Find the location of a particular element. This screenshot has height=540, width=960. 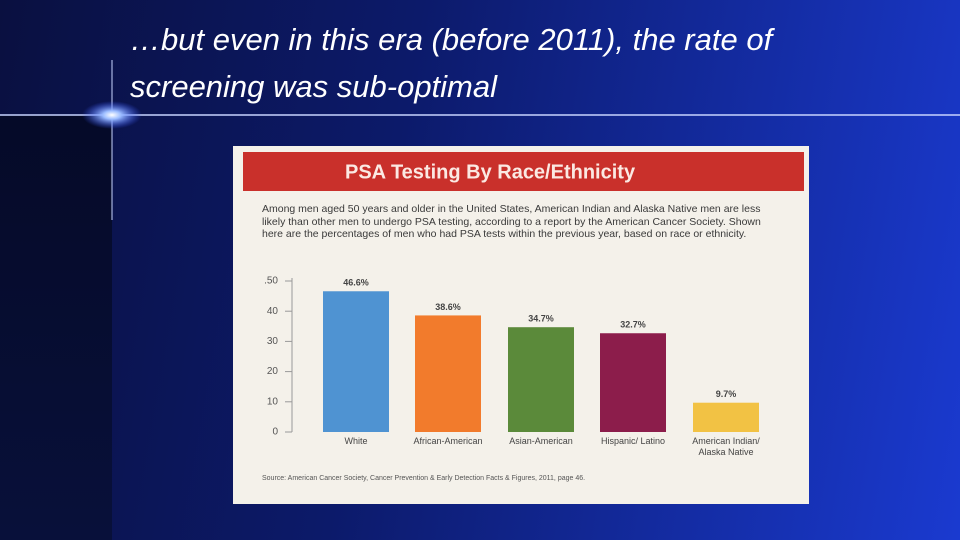

y-tick-label: 40 is located at coordinates (273, 311).